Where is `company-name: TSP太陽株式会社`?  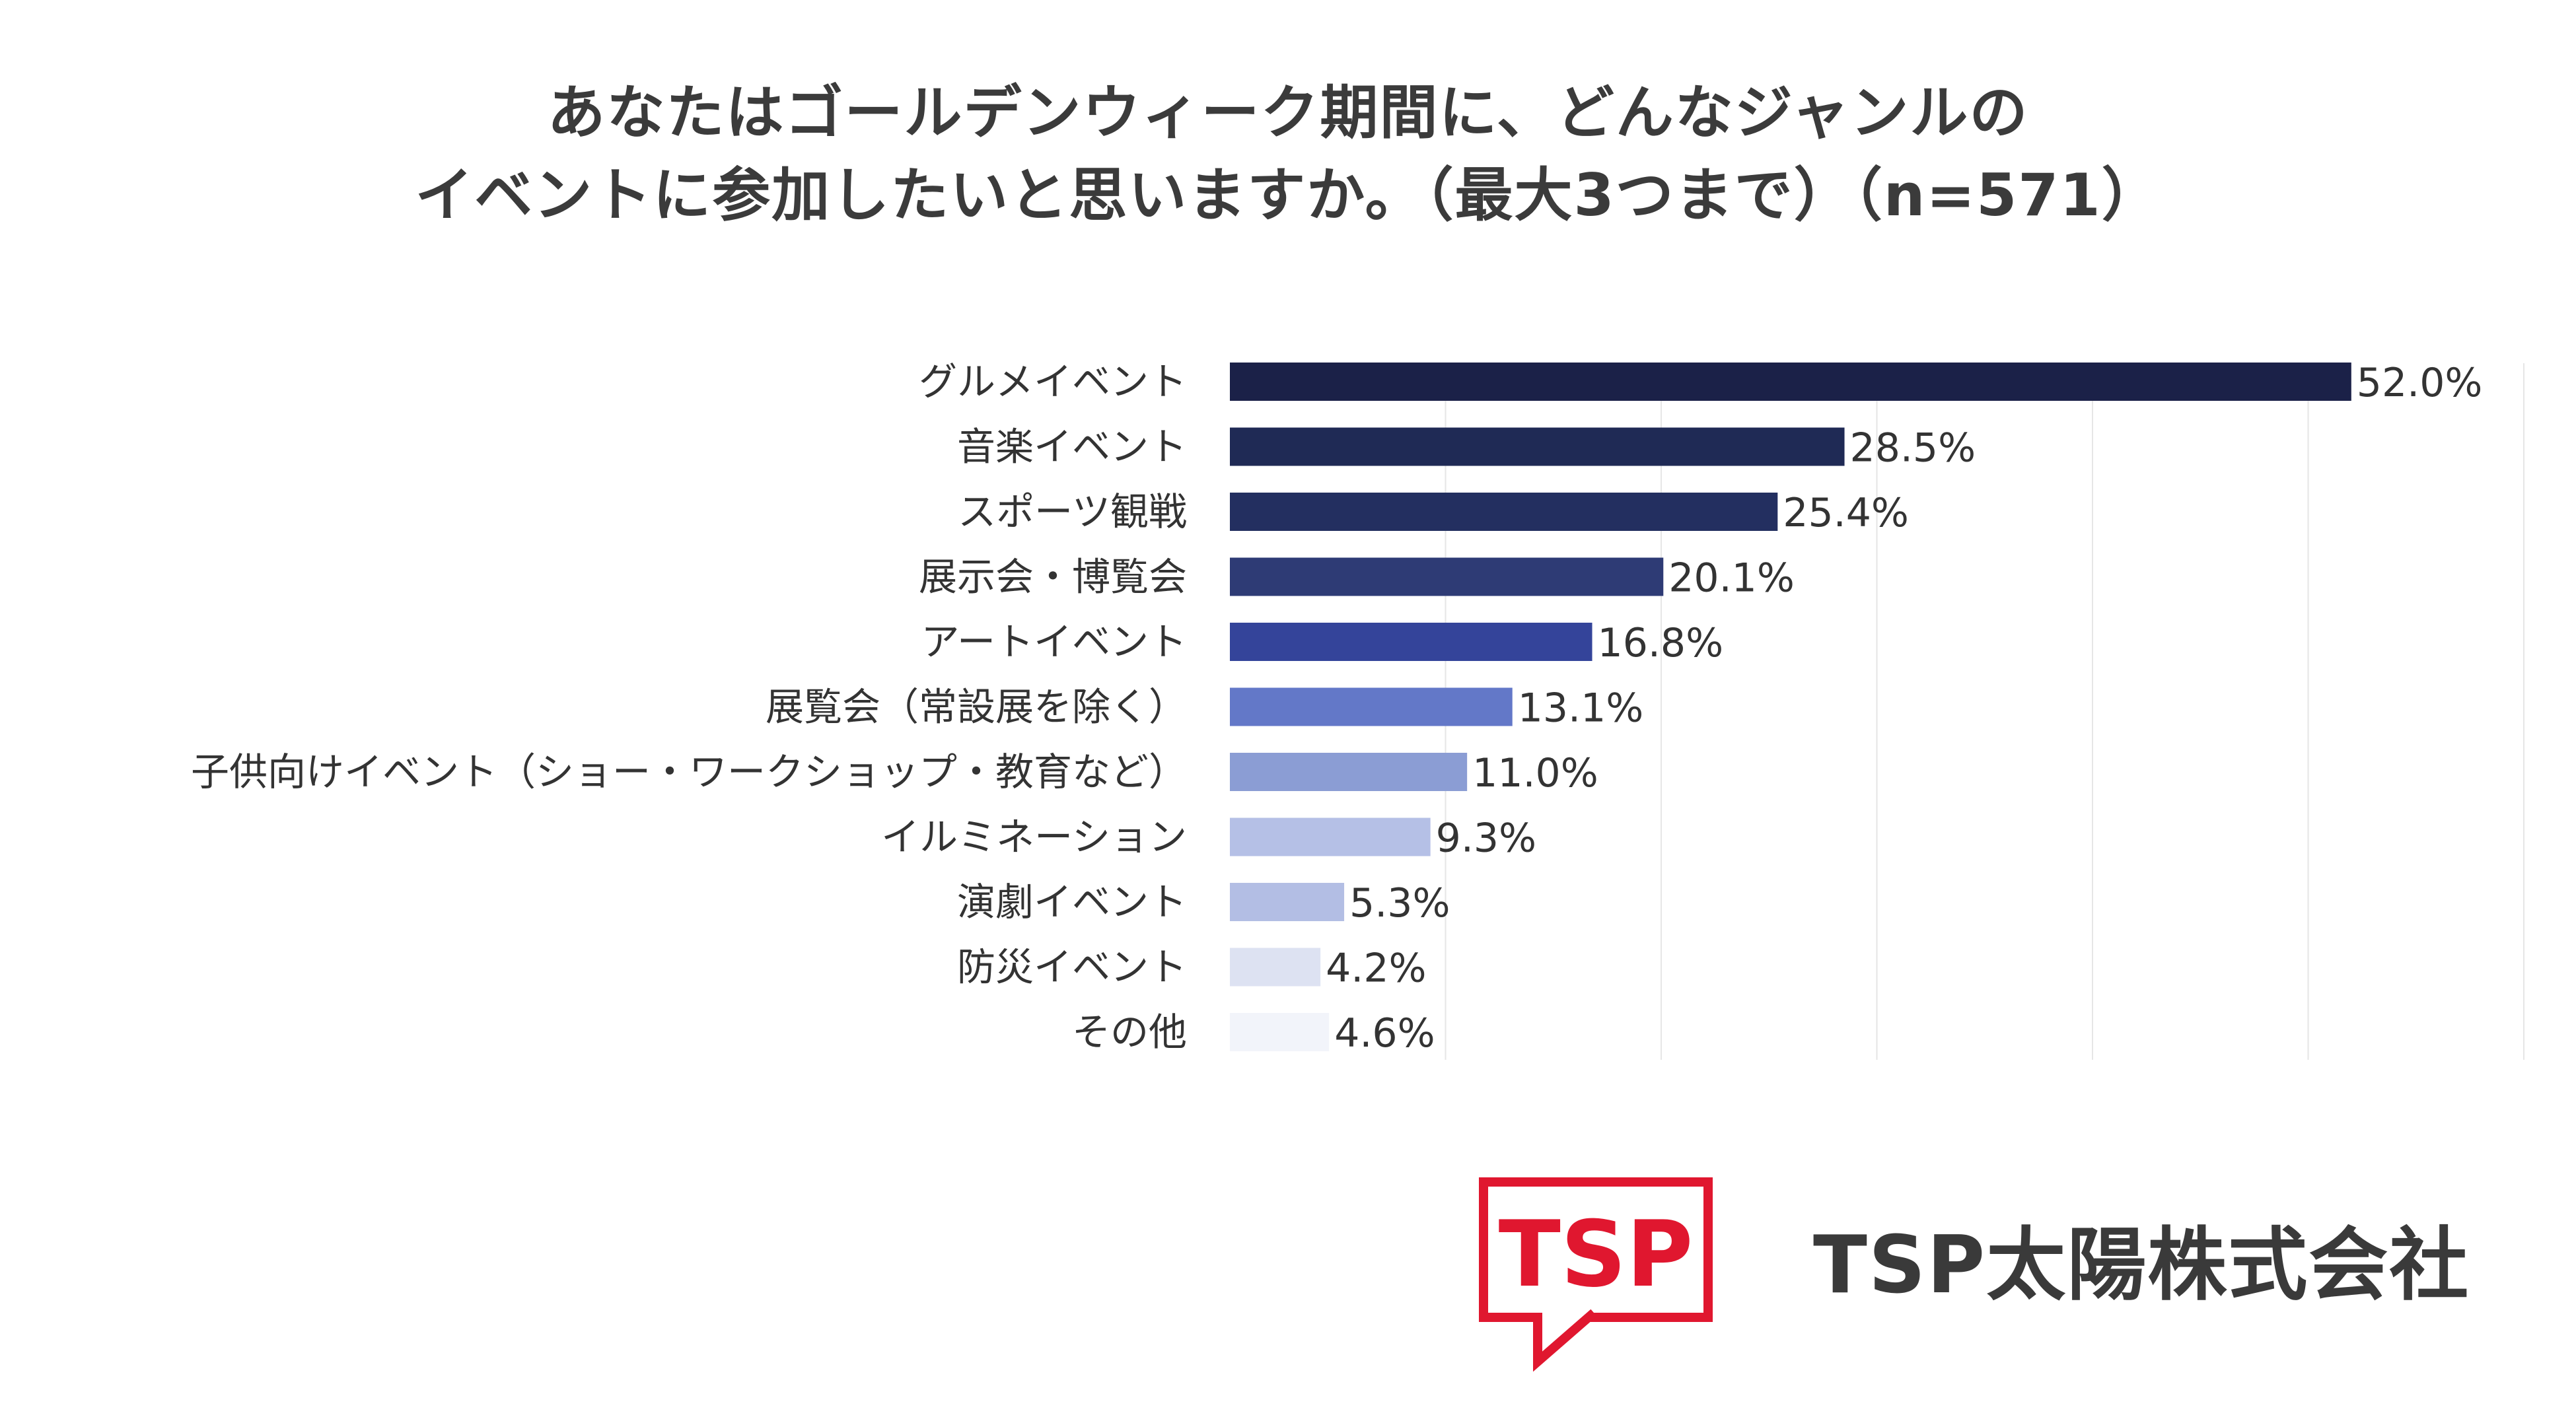
company-name: TSP太陽株式会社 is located at coordinates (2142, 1265).